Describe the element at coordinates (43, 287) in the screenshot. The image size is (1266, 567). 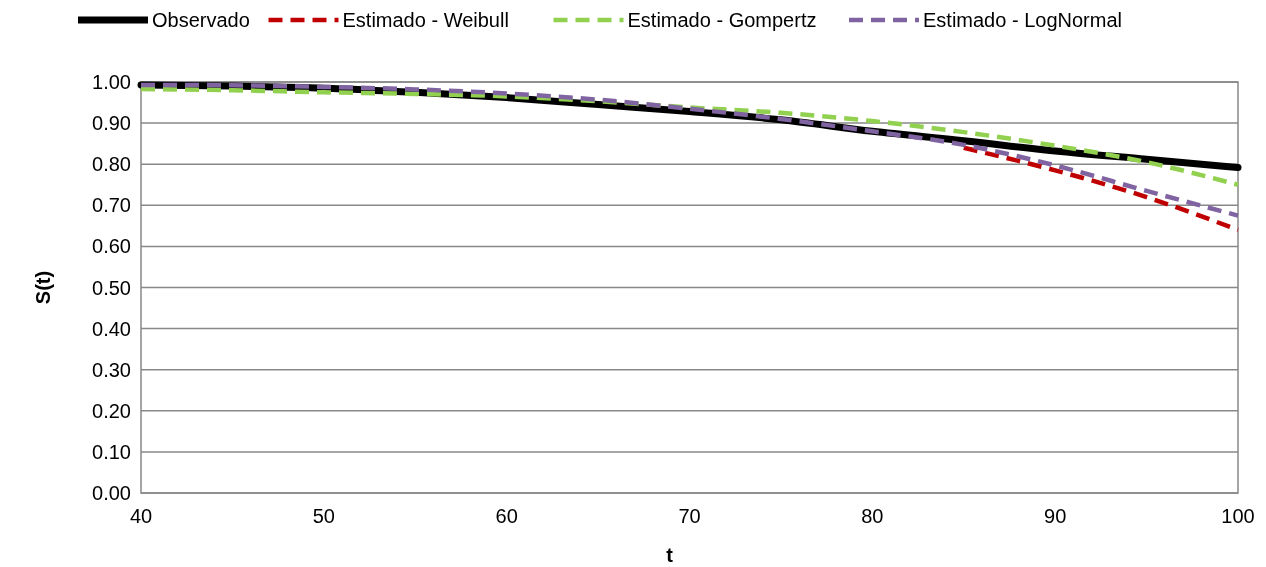
I see `y-axis-title: S(t)` at that location.